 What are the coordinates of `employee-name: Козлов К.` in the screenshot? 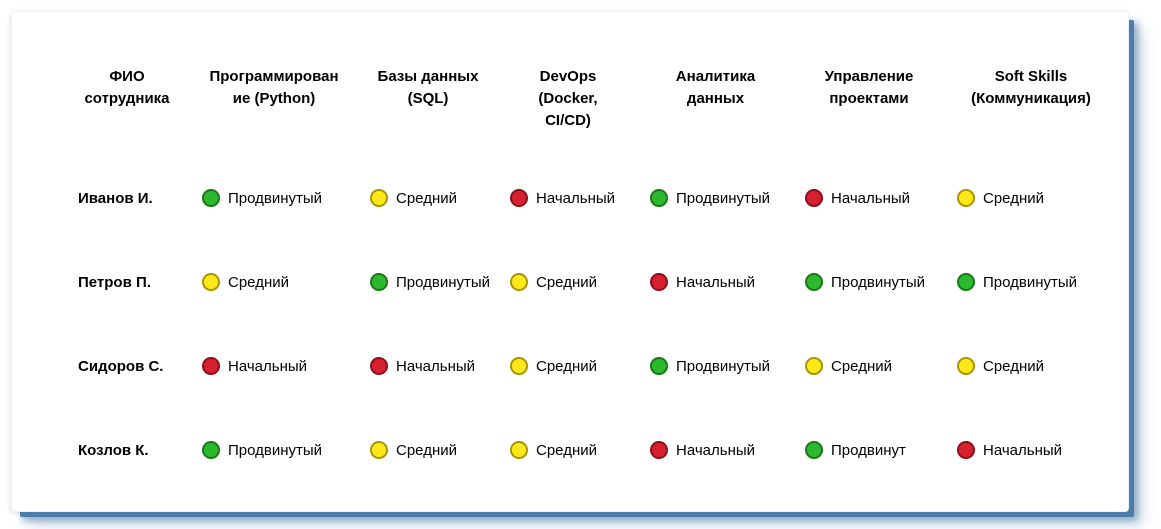 It's located at (113, 450).